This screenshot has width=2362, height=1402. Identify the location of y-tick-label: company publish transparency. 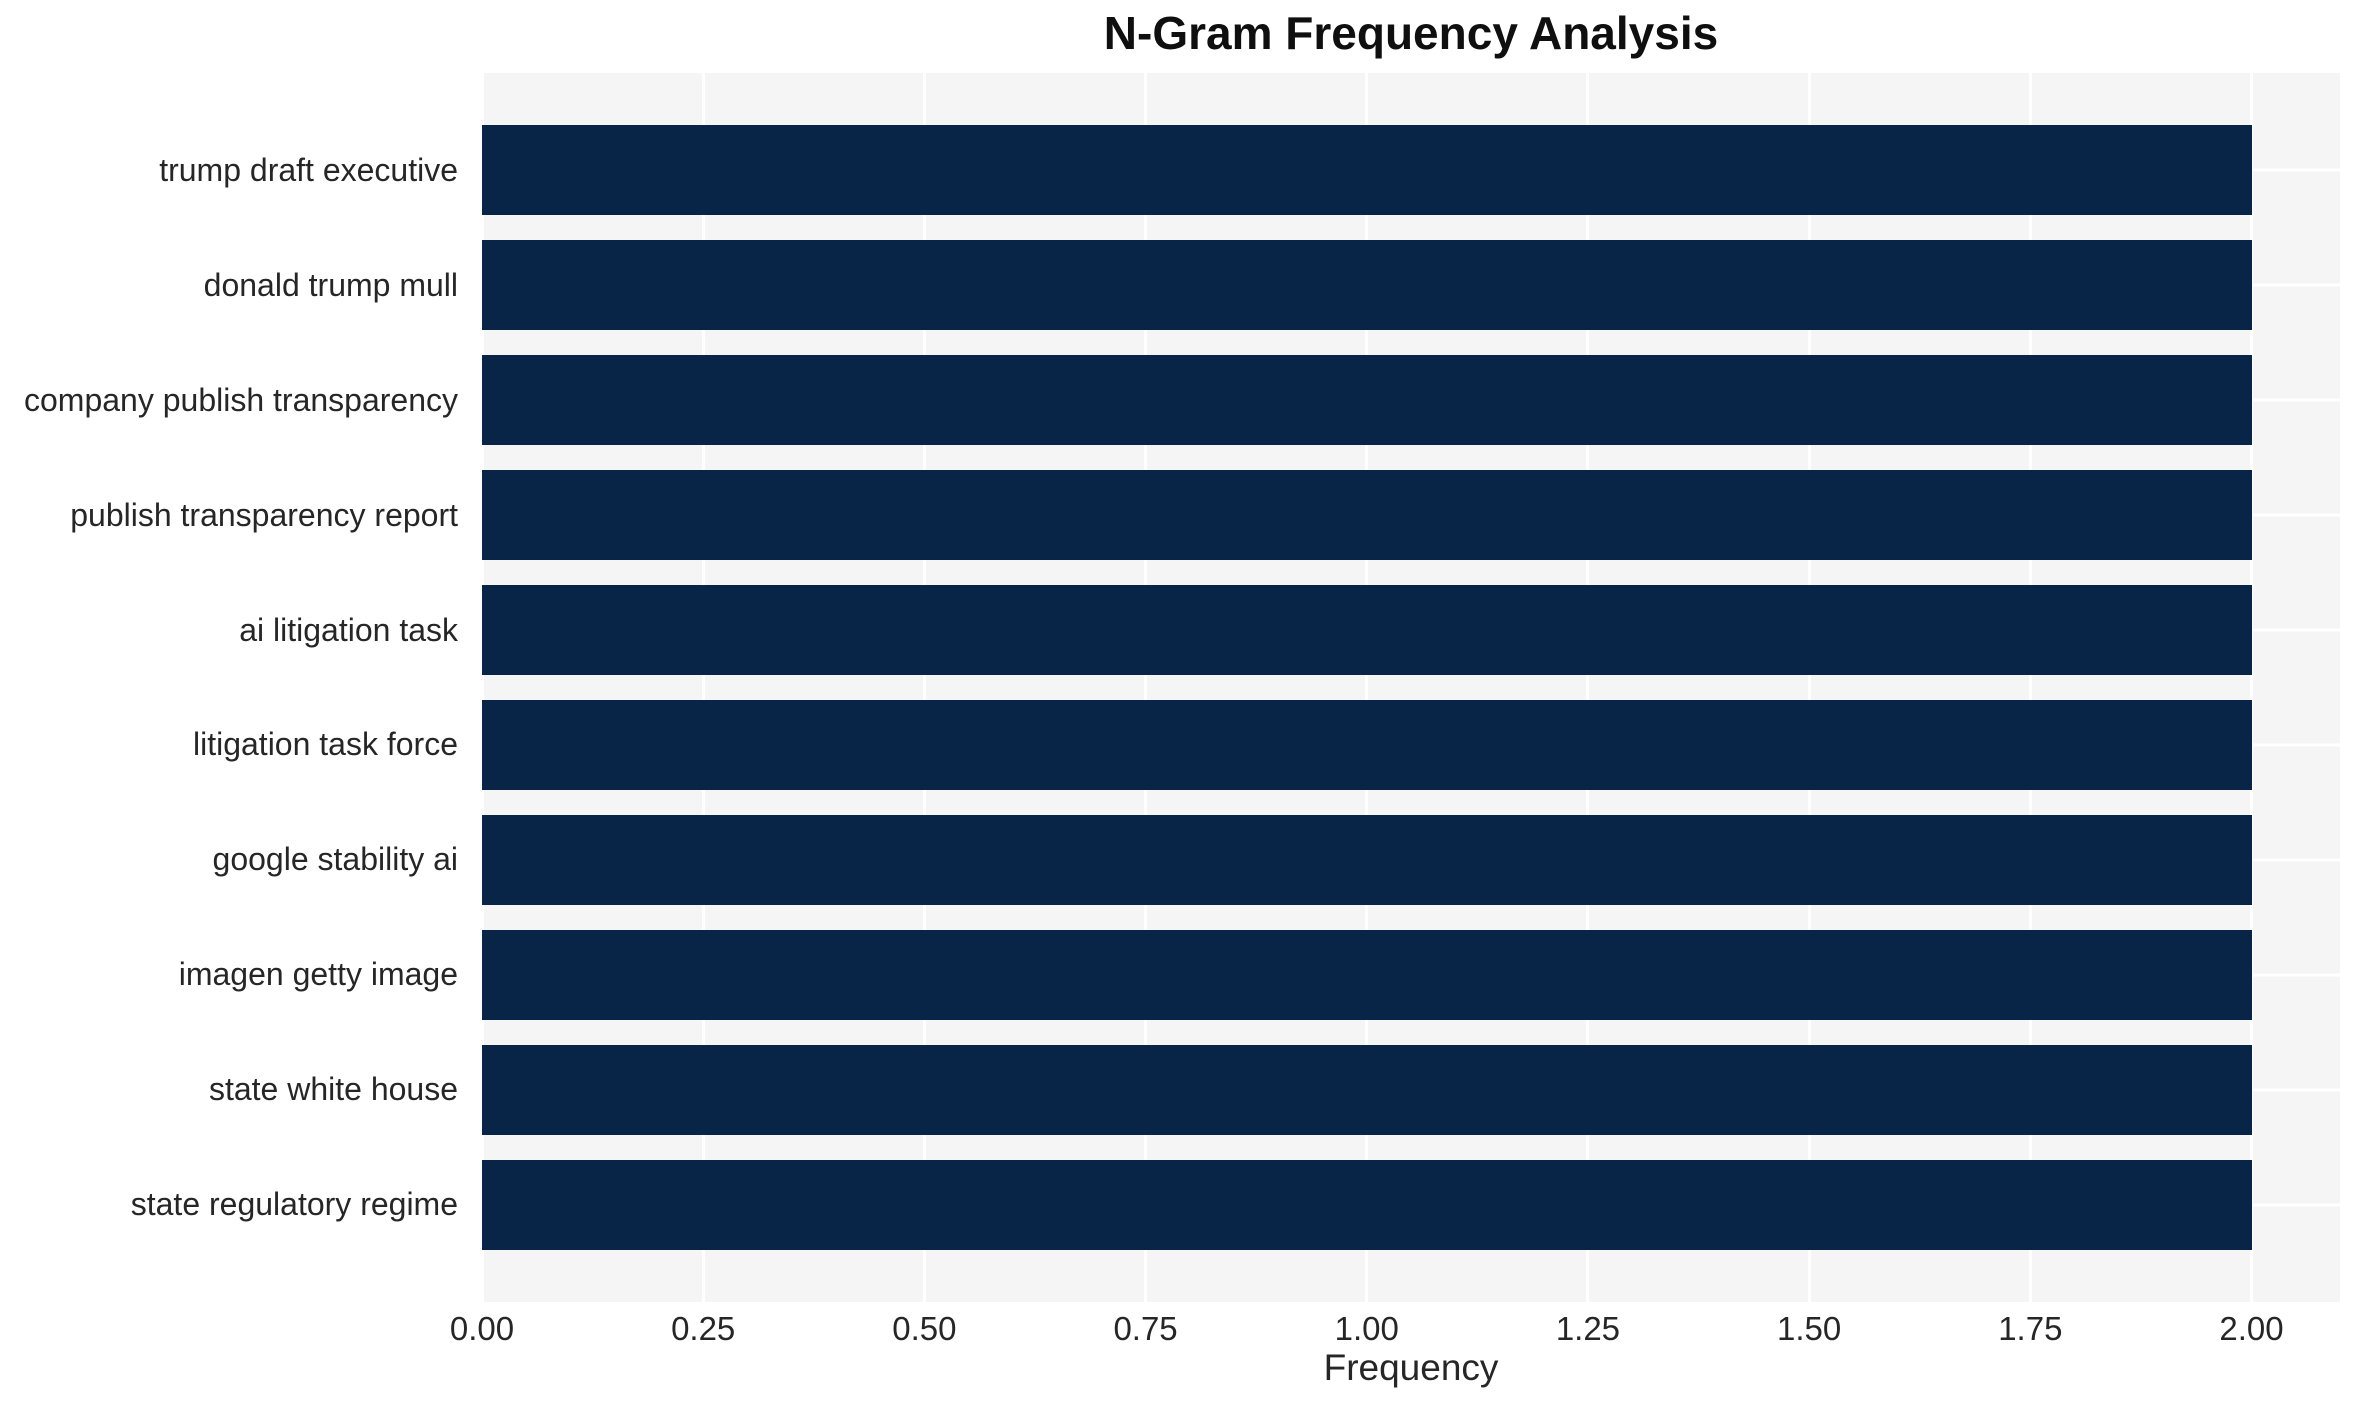
(240, 399).